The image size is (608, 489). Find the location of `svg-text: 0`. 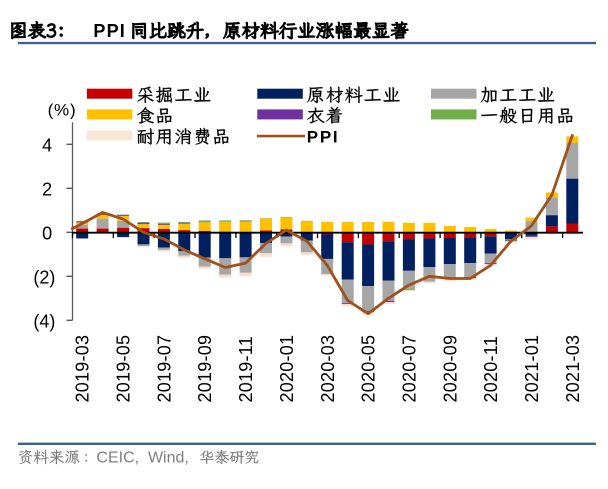

svg-text: 0 is located at coordinates (47, 233).